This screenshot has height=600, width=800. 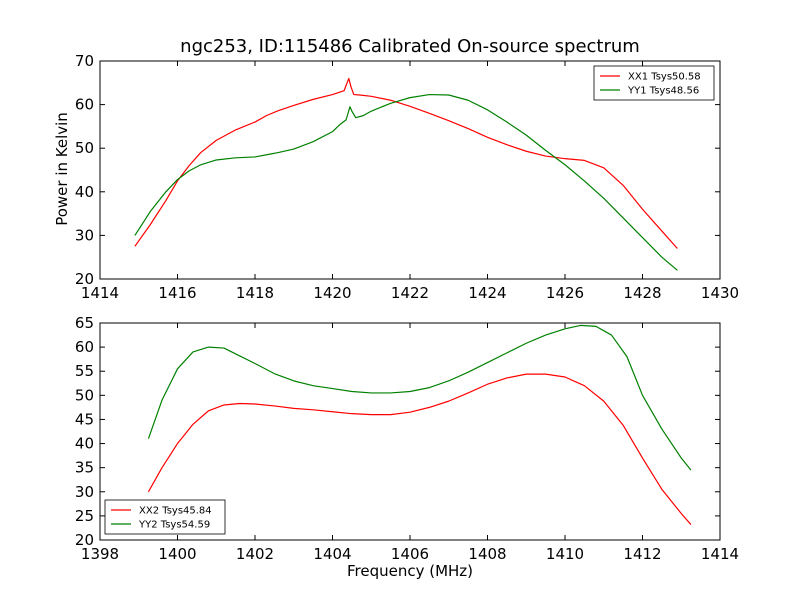 I want to click on x-tick-label: 1404, so click(x=332, y=554).